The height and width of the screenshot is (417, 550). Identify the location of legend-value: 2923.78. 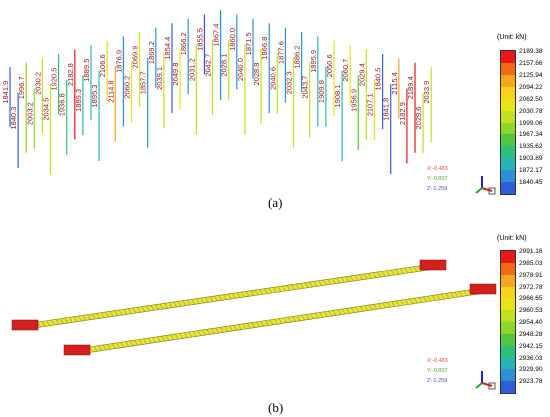
(531, 382).